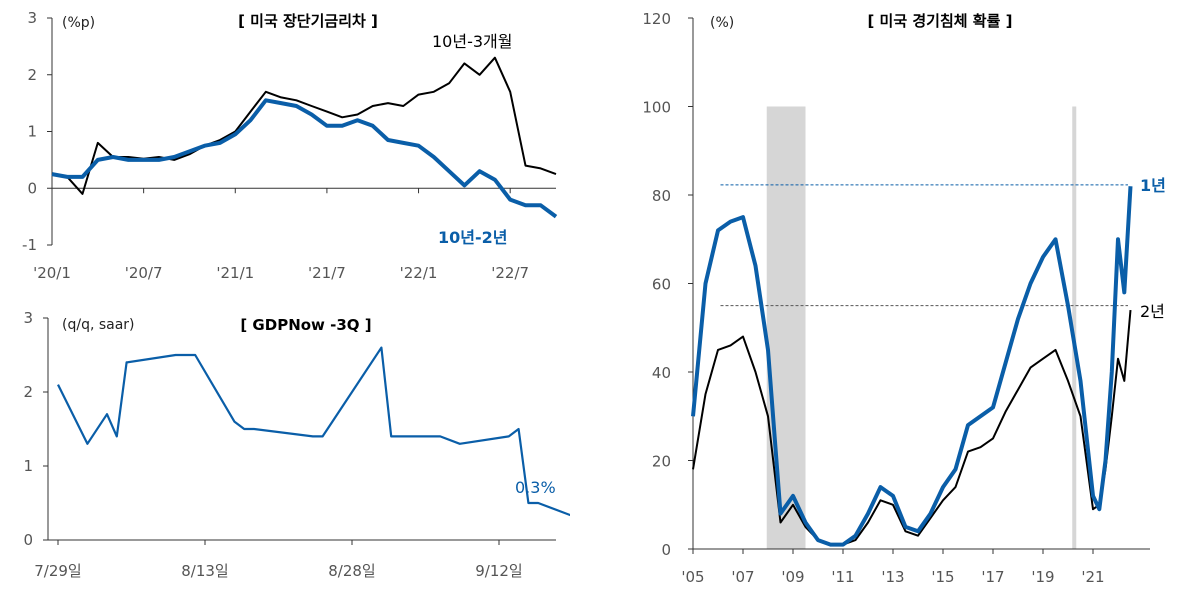 Image resolution: width=1192 pixels, height=594 pixels. Describe the element at coordinates (144, 273) in the screenshot. I see `x-tick-label: '20/7` at that location.